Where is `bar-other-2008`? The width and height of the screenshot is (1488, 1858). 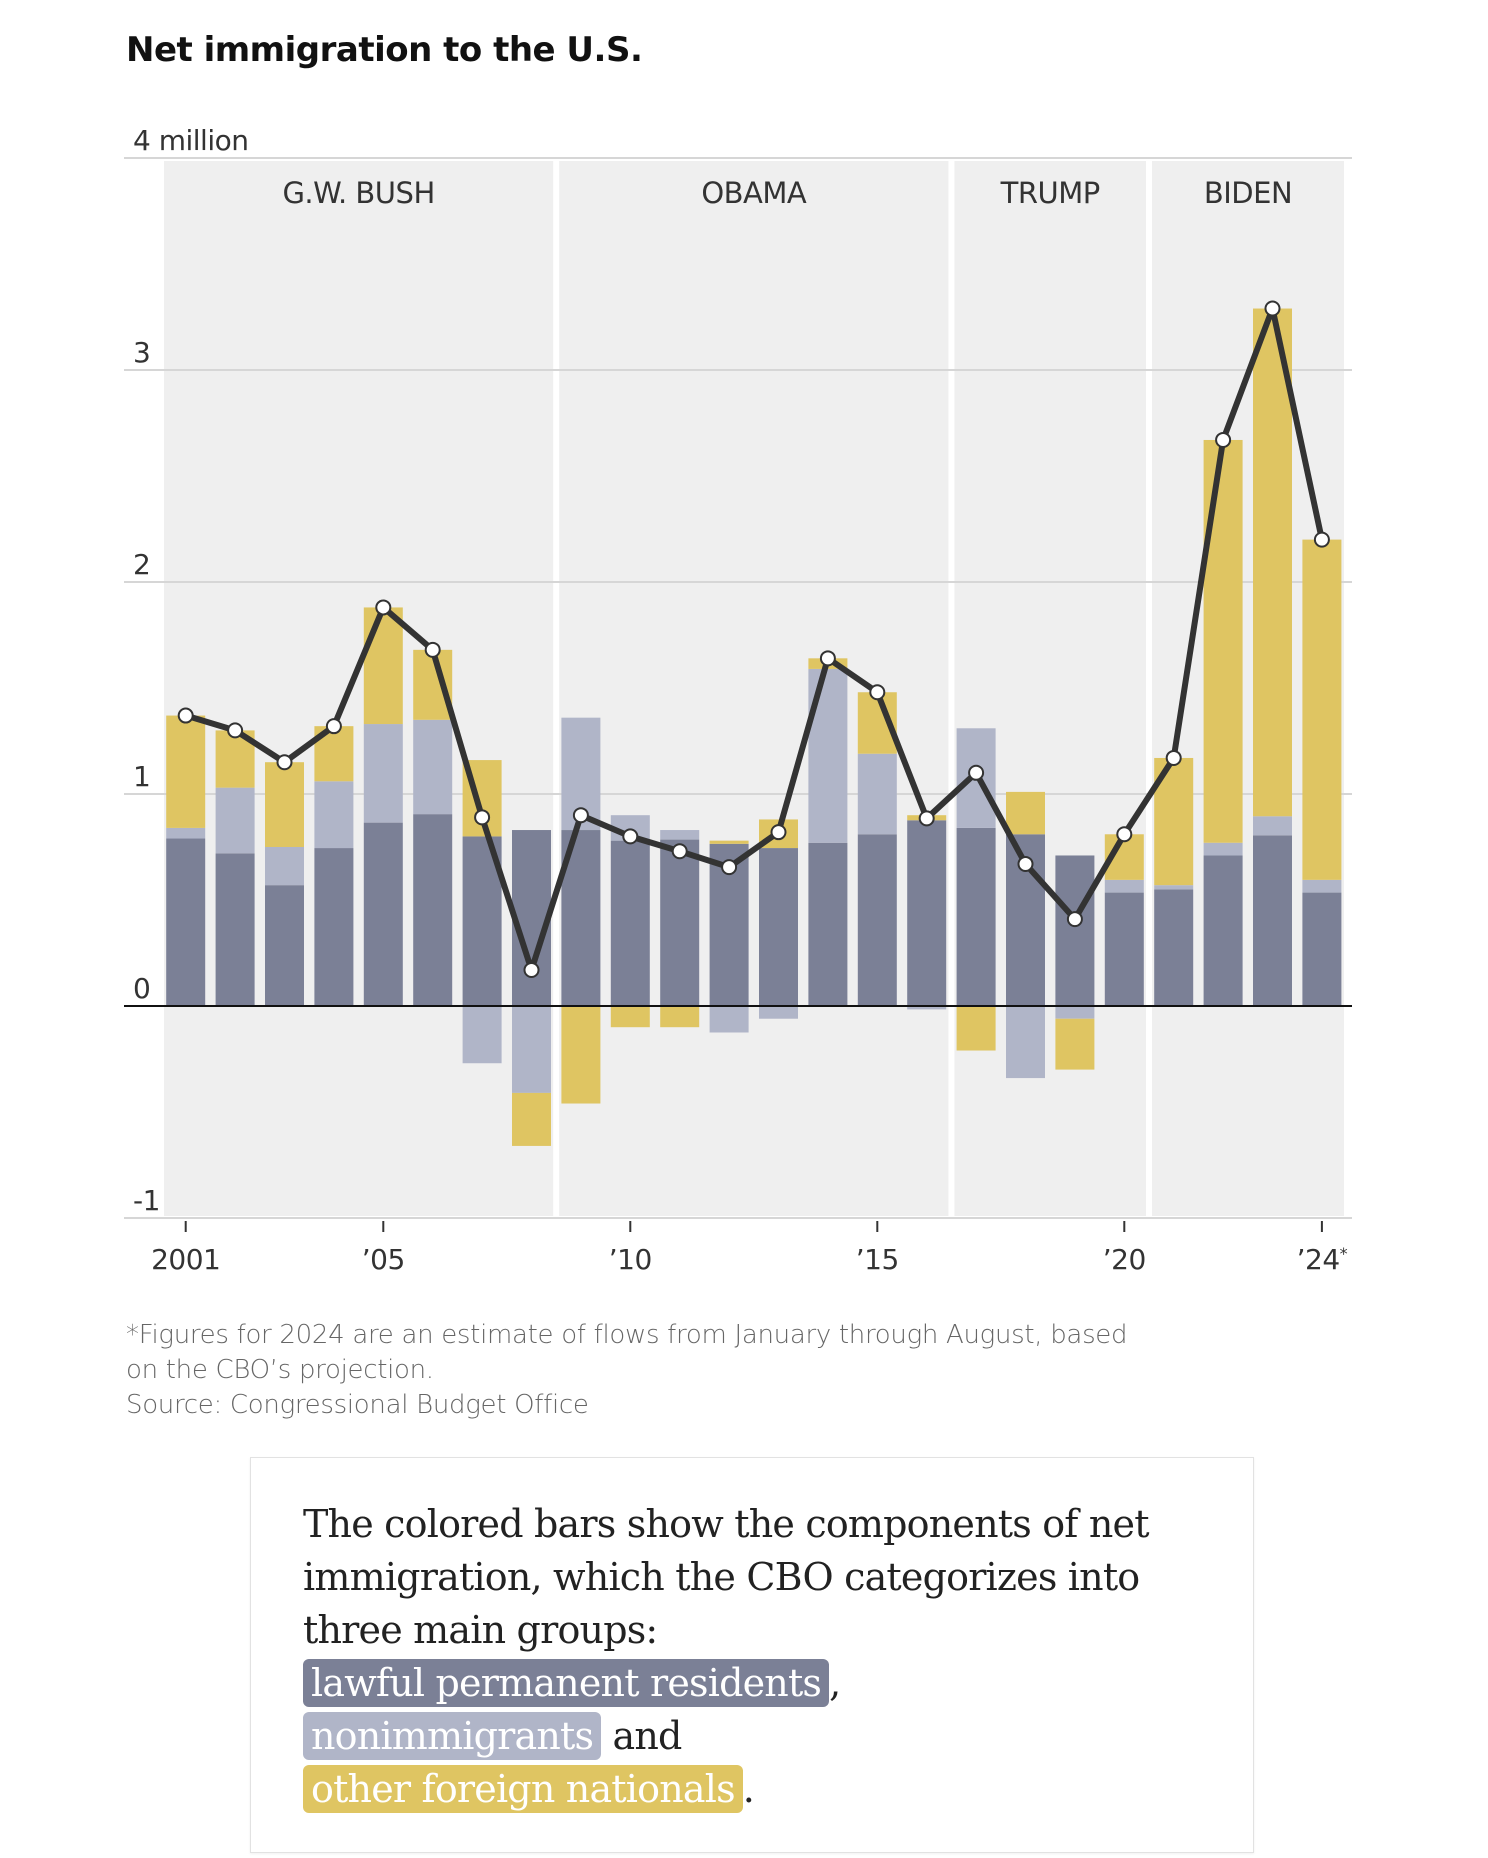 bar-other-2008 is located at coordinates (531, 1119).